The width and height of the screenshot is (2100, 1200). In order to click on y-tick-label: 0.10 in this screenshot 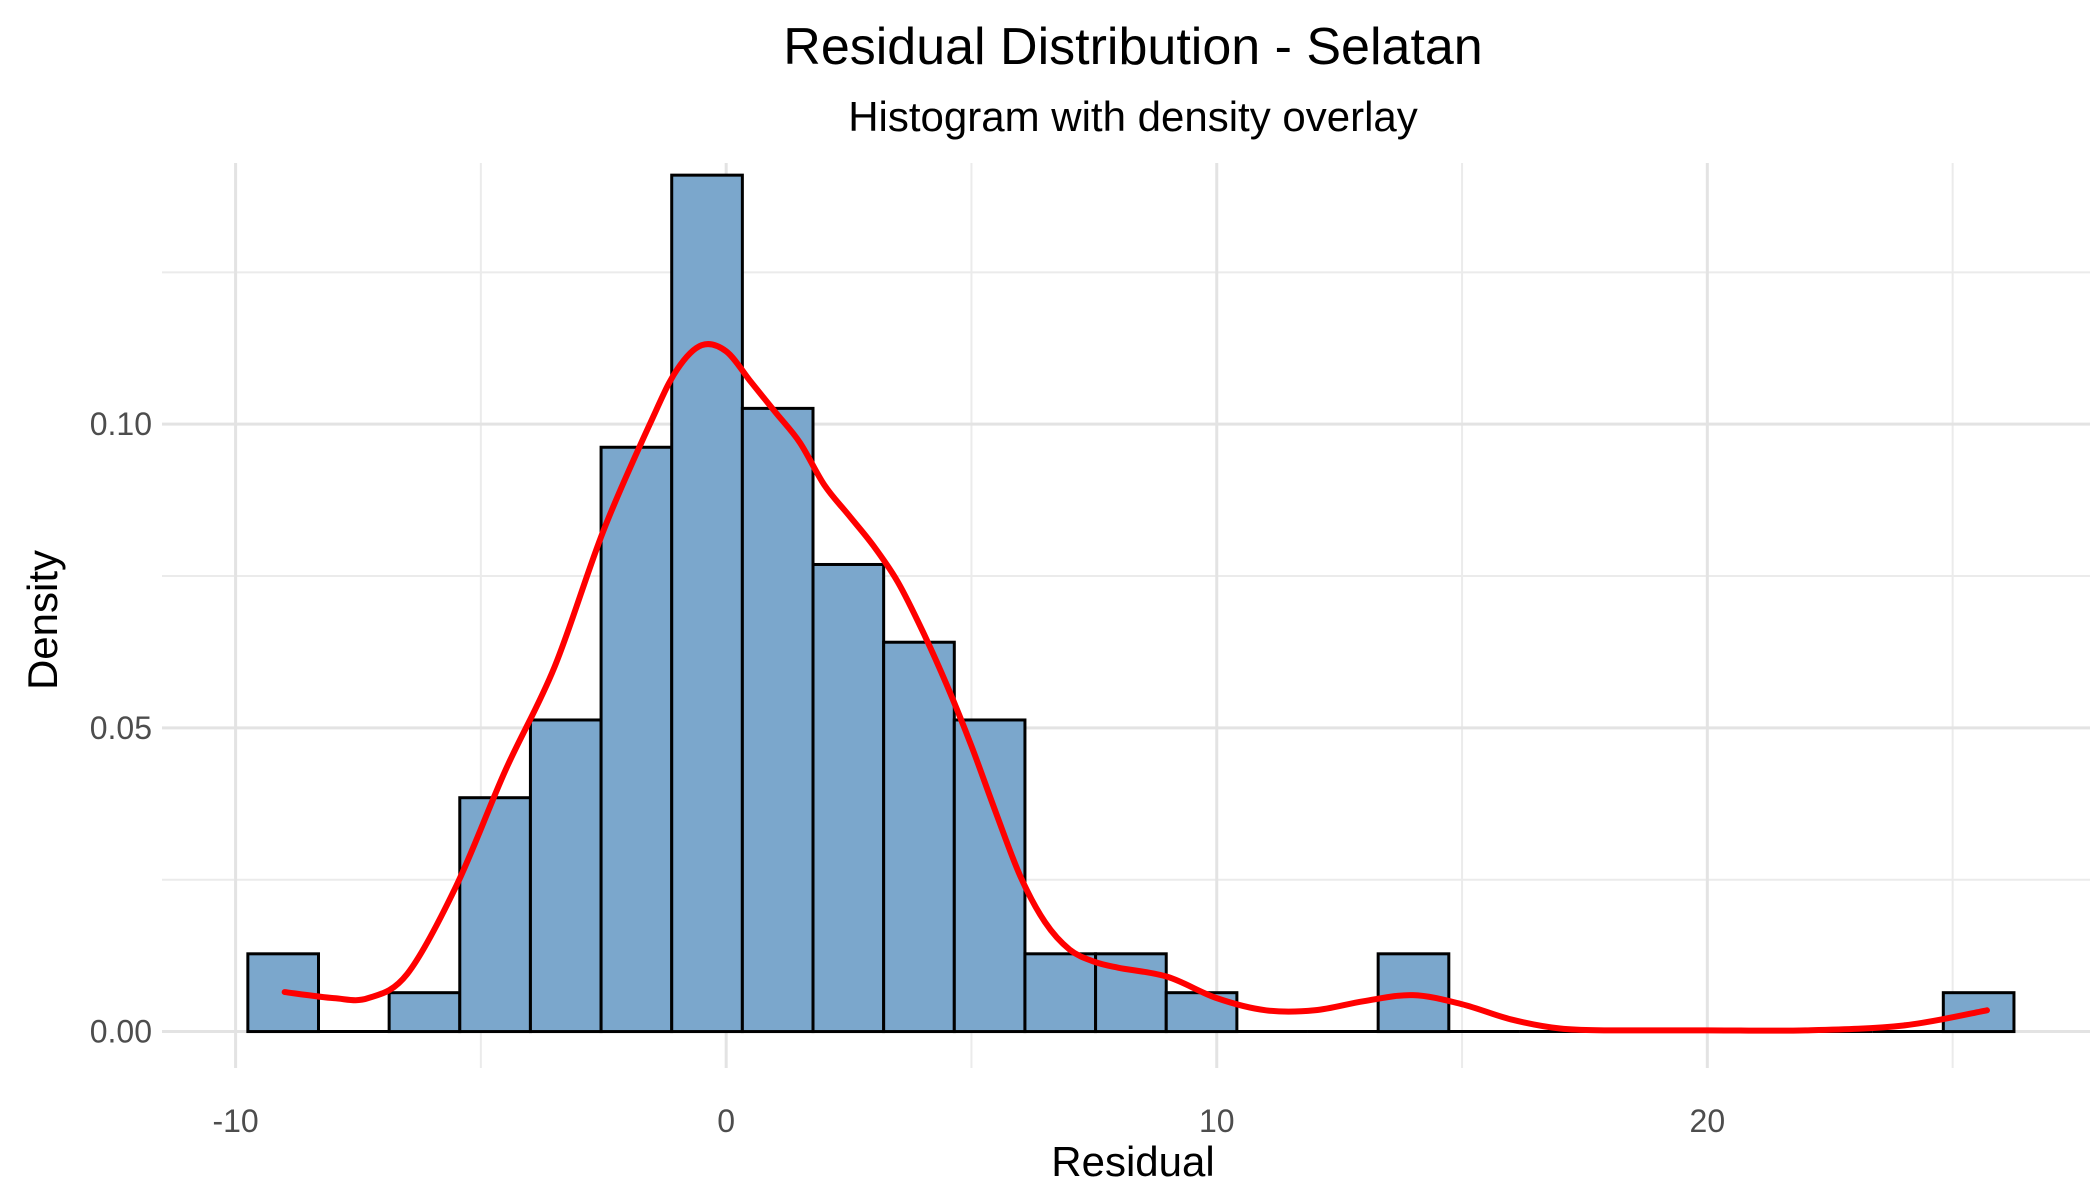, I will do `click(121, 424)`.